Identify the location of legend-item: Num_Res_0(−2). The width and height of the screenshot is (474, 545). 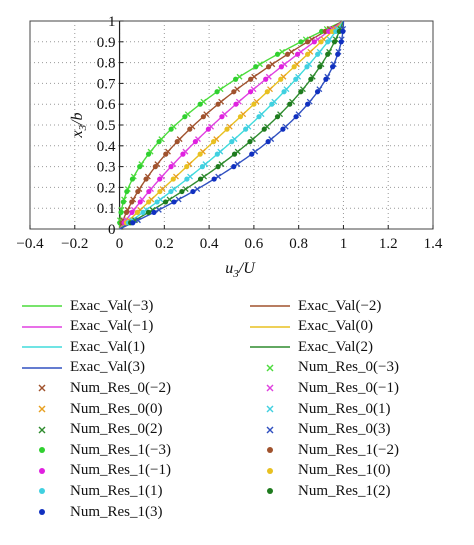
(95, 388).